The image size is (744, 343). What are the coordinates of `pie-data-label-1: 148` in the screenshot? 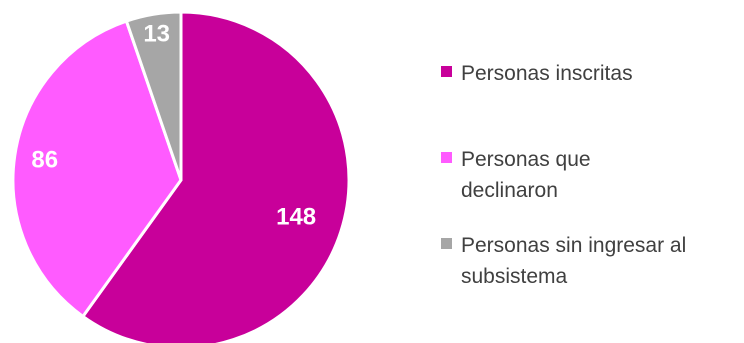 It's located at (296, 217).